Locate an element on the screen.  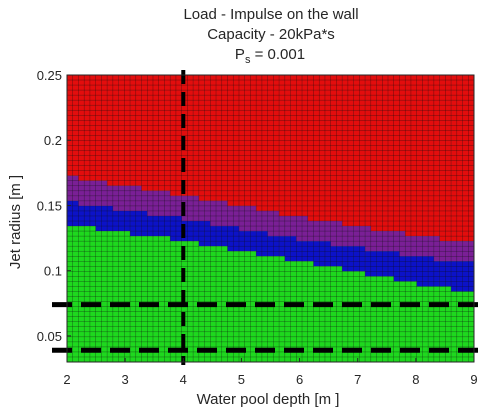
x-axis: 2 3 4 5 6 7 8 9 is located at coordinates (270, 372).